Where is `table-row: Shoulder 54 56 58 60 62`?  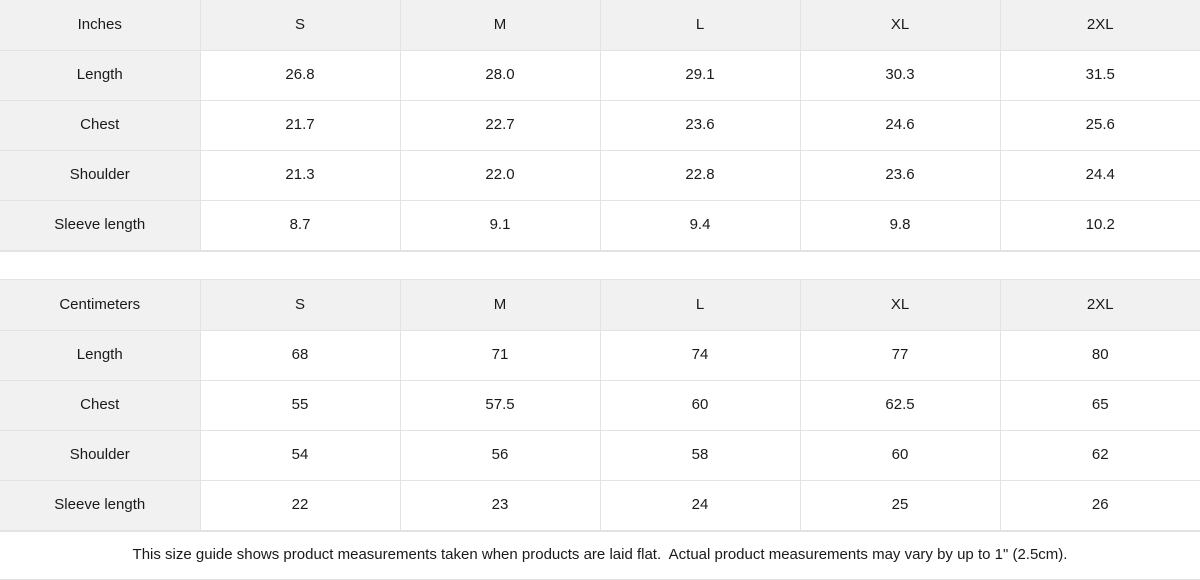 table-row: Shoulder 54 56 58 60 62 is located at coordinates (600, 455).